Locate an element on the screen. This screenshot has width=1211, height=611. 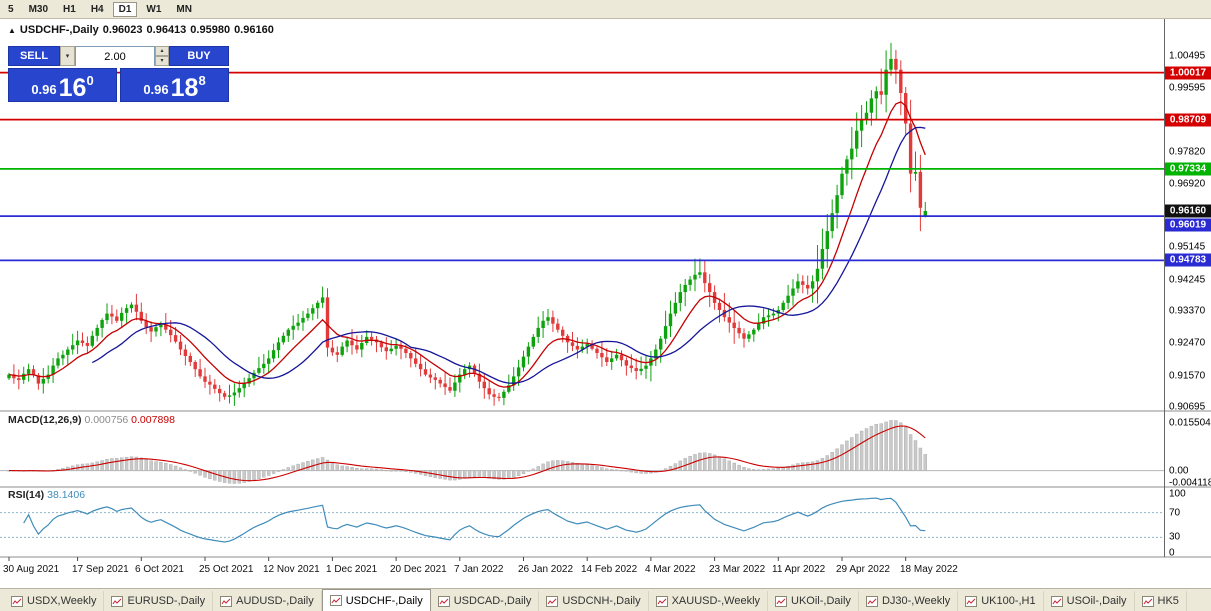
timeframe-button-d1: D1 is located at coordinates (125, 9).